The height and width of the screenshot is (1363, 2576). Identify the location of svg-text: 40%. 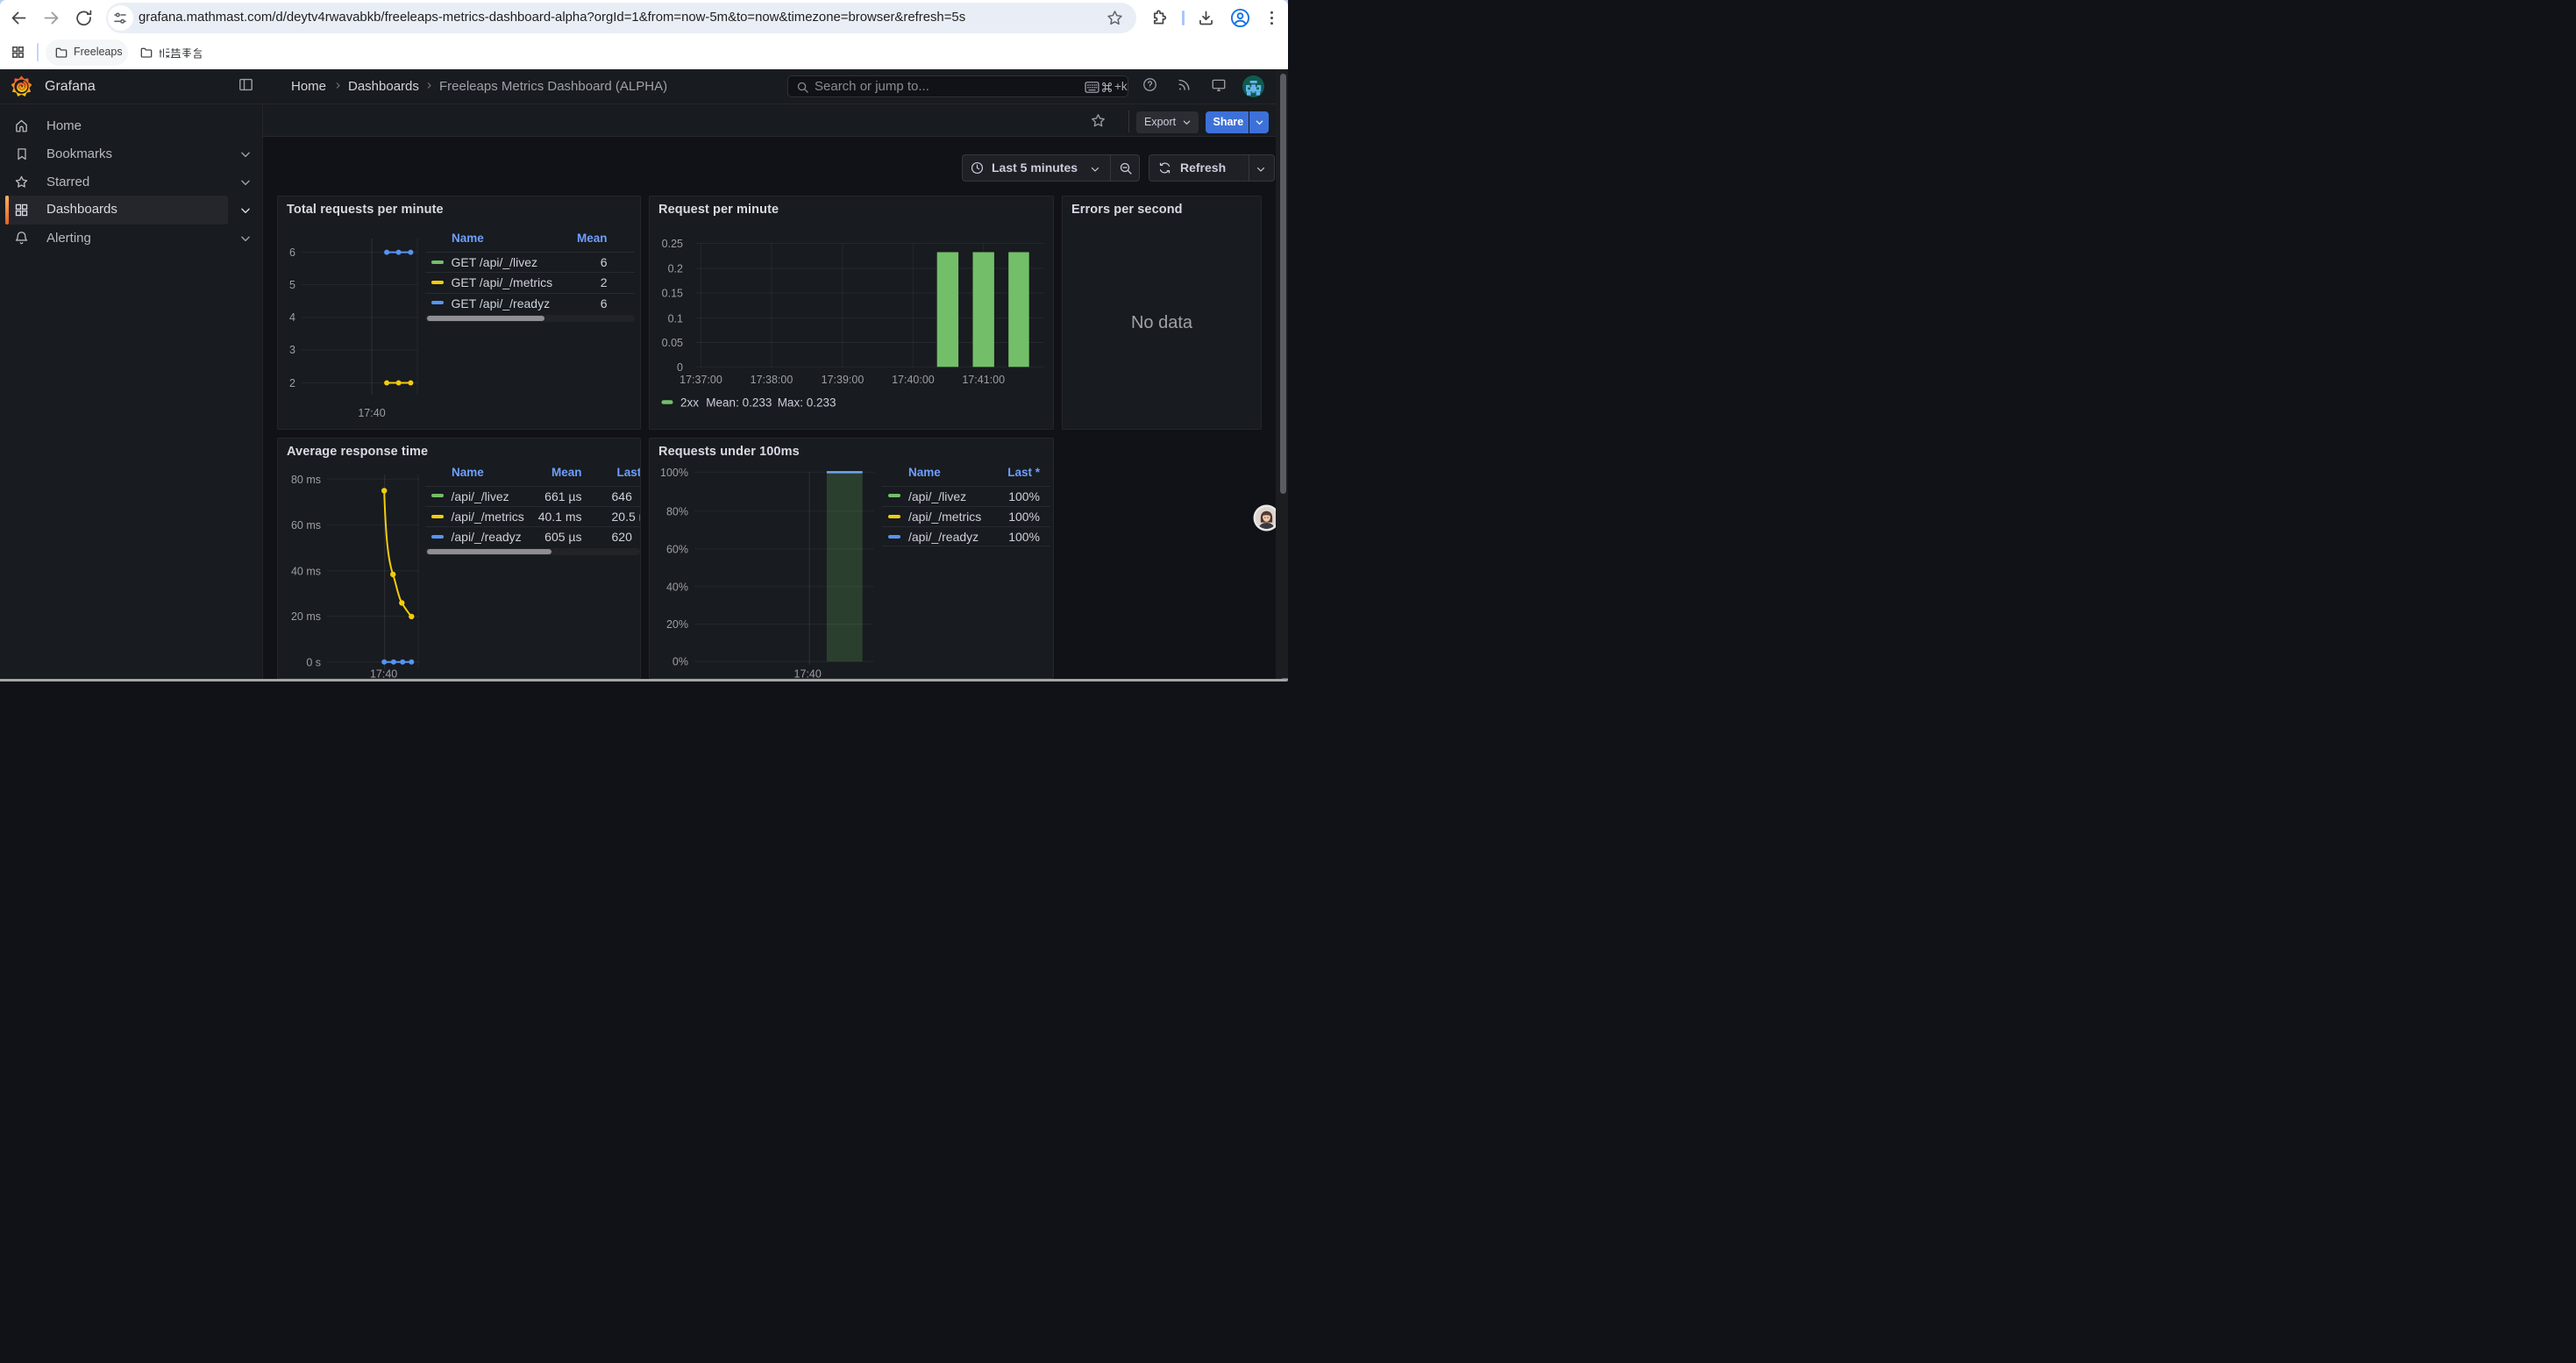
(677, 587).